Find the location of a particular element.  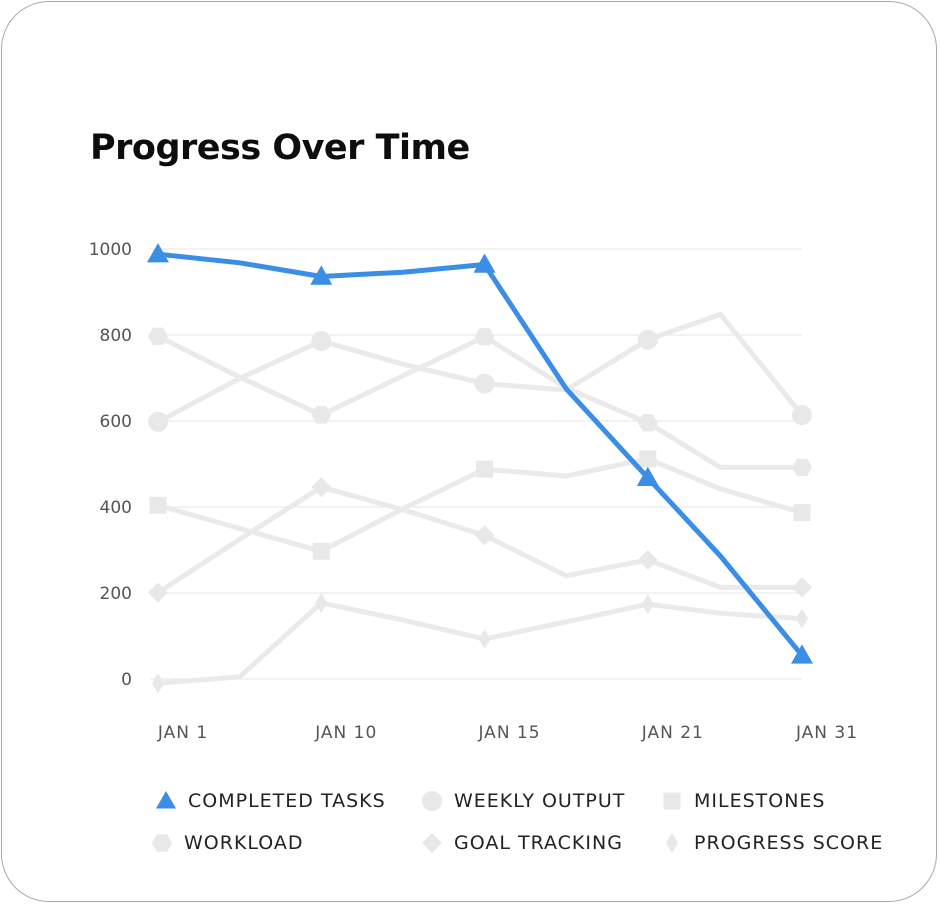

legend-label: COMPLETED TASKS is located at coordinates (287, 801).